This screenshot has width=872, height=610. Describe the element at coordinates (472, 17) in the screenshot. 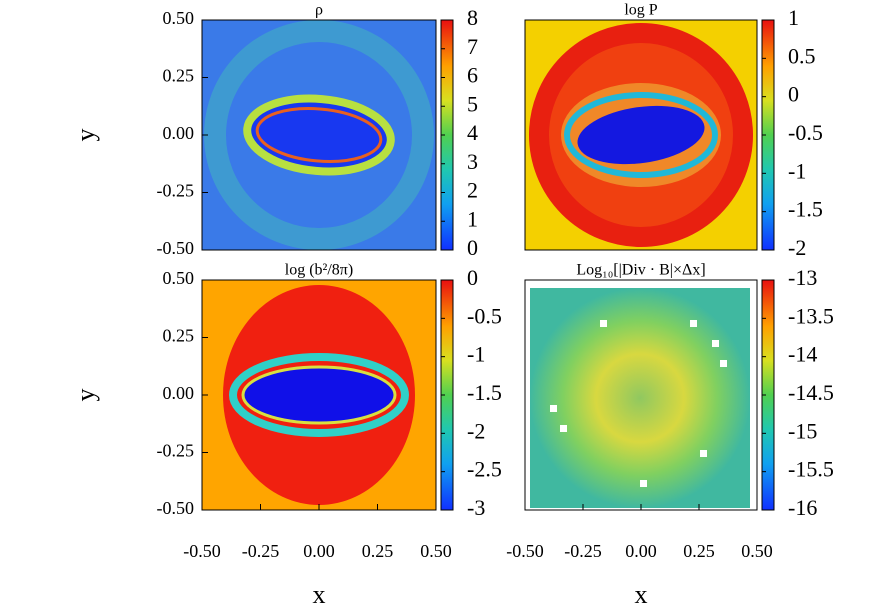

I see `colorbar-tick-label: 8` at that location.